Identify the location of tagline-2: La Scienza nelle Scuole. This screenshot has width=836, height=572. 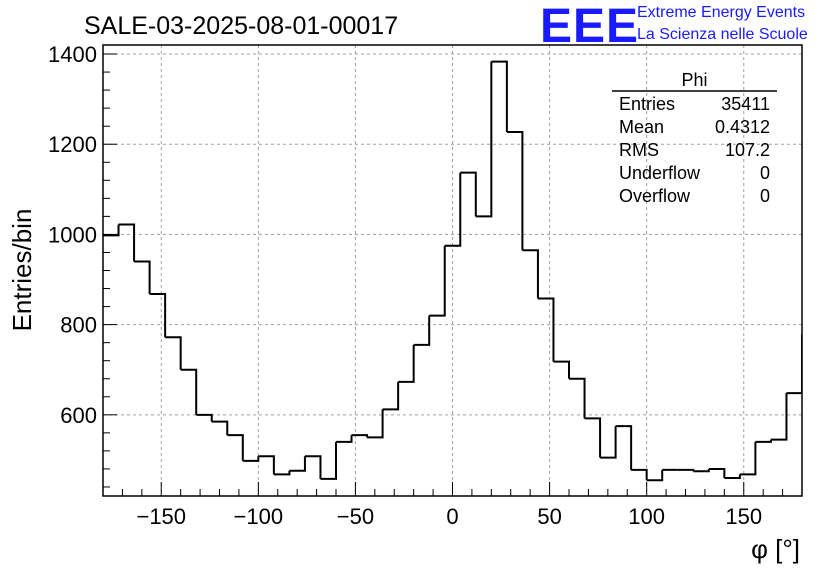
(722, 34).